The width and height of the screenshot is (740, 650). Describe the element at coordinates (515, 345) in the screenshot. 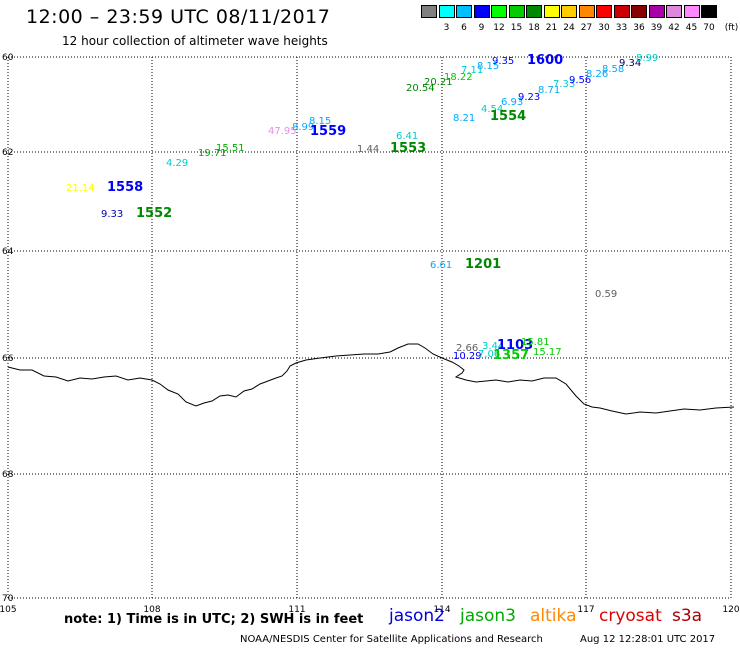

I see `pass-time-label: 1103` at that location.